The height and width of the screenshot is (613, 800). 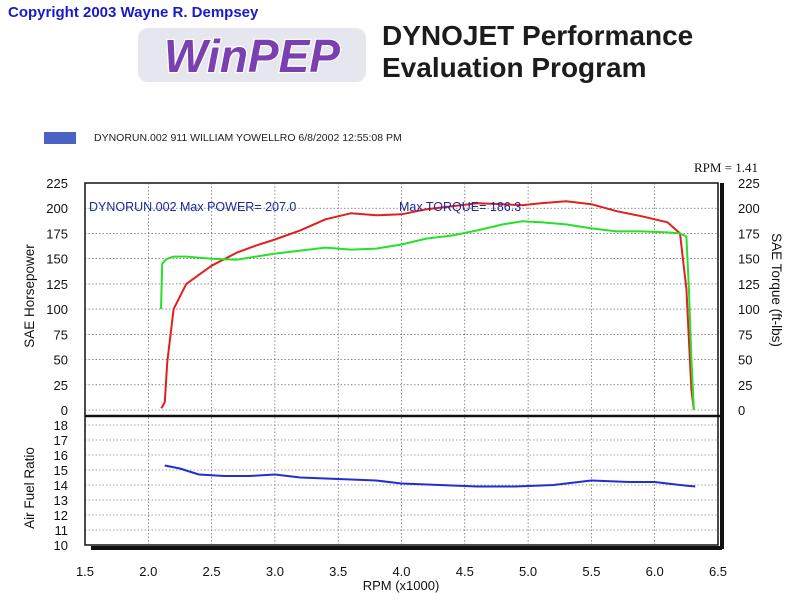 What do you see at coordinates (29, 488) in the screenshot?
I see `afr-axis-title: Air Fuel Ratio` at bounding box center [29, 488].